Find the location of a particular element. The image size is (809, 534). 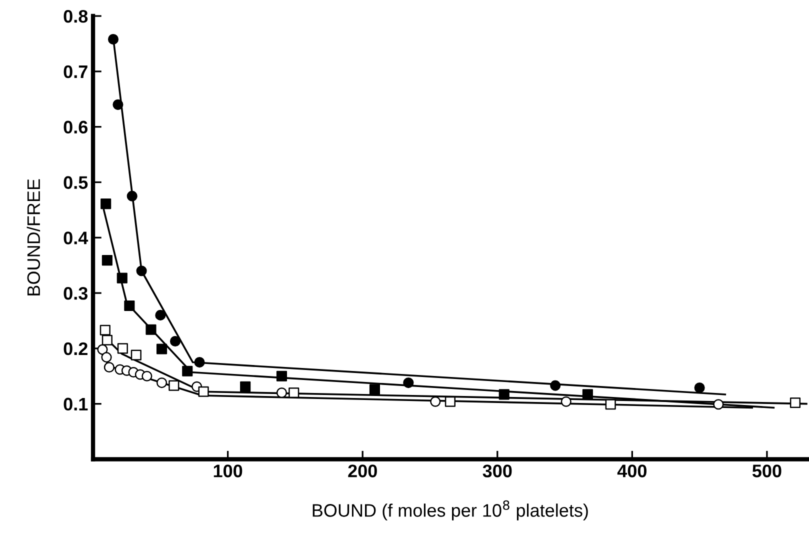

x-axis-title: BOUND (f moles per 10$^{8}$ platelets) is located at coordinates (450, 510).